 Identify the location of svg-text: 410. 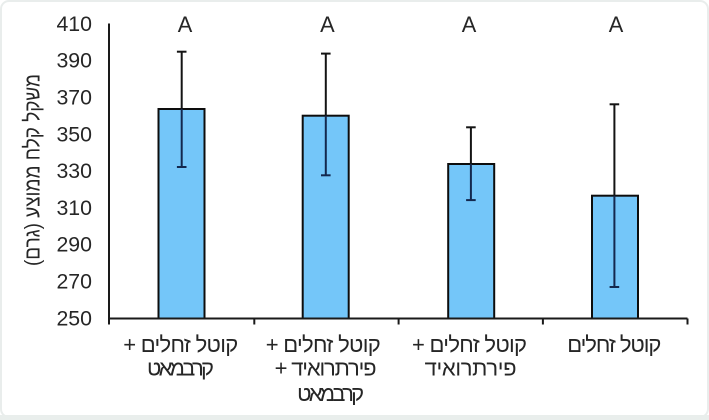
(74, 24).